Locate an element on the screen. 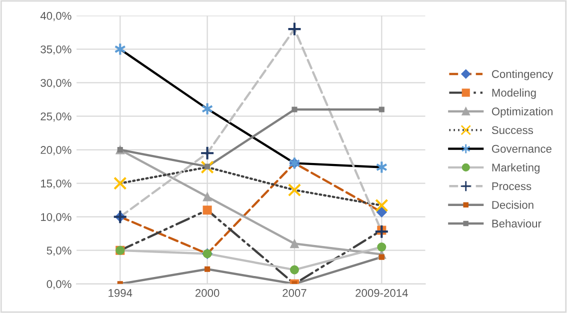 The image size is (567, 313). legend-label: Behaviour is located at coordinates (517, 223).